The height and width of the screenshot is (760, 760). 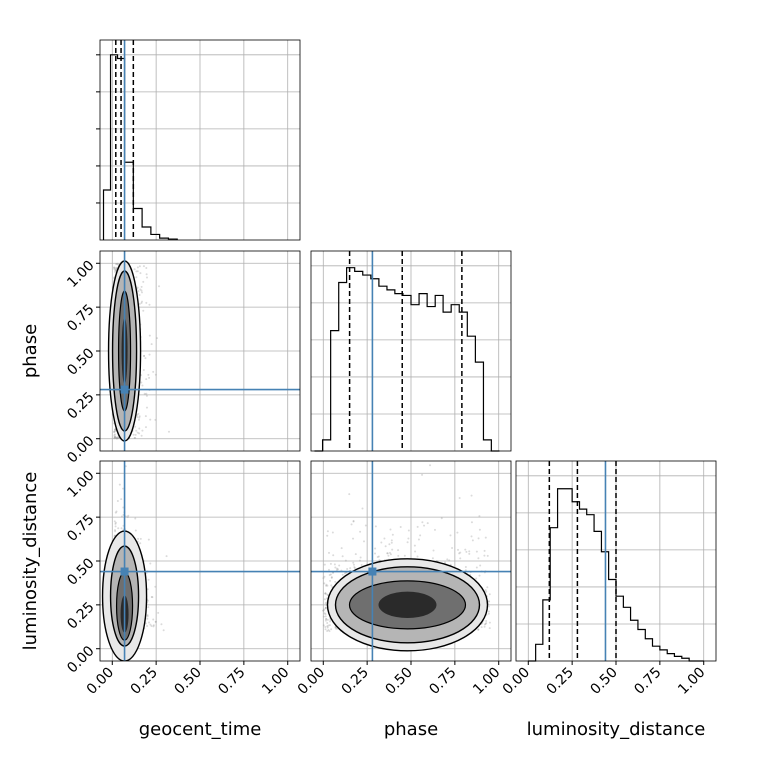 I want to click on x-tick-label: 0.00, so click(x=100, y=681).